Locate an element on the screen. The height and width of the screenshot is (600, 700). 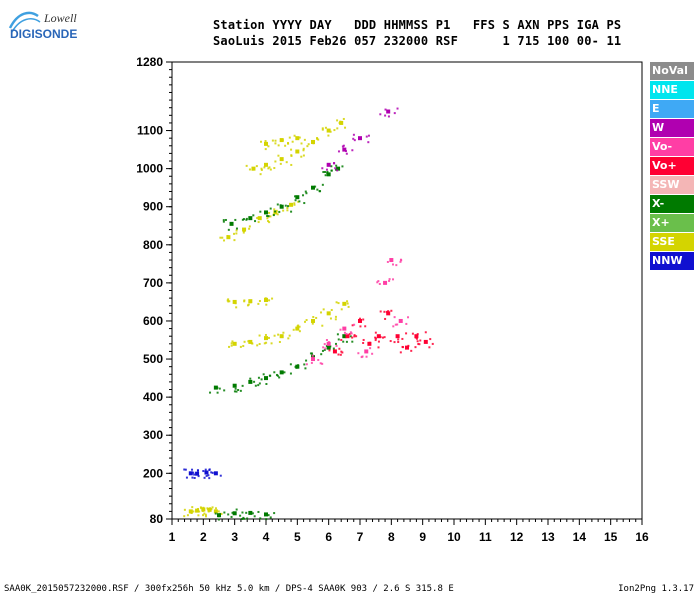
legend-item-ssw: SSW is located at coordinates (672, 185).